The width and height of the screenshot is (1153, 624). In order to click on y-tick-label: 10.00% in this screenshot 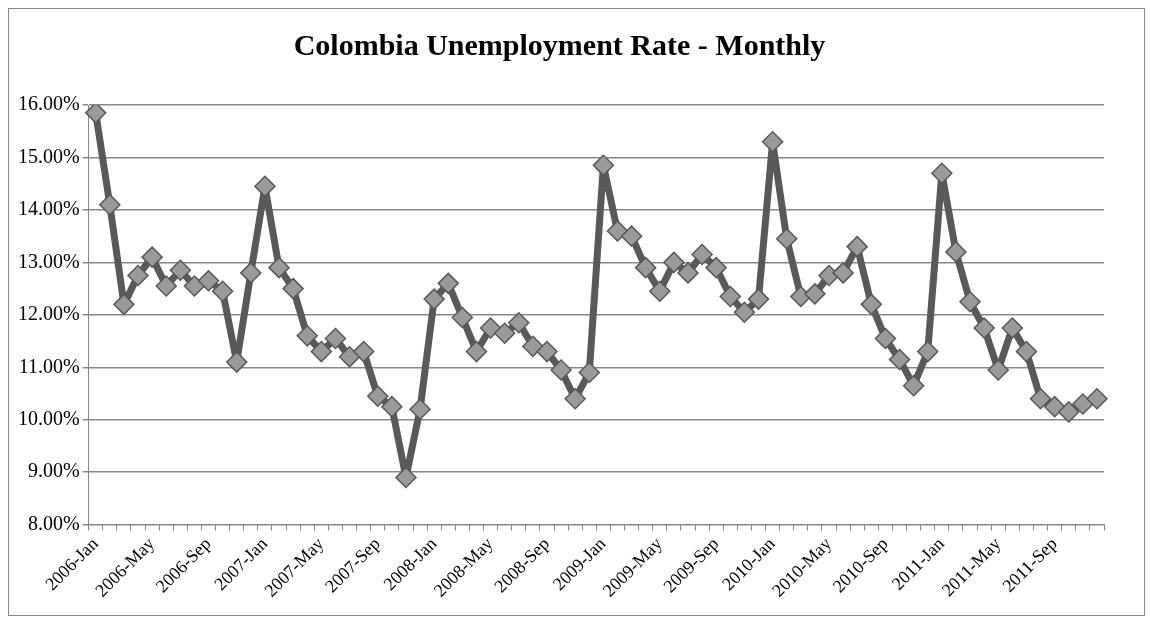, I will do `click(48, 418)`.